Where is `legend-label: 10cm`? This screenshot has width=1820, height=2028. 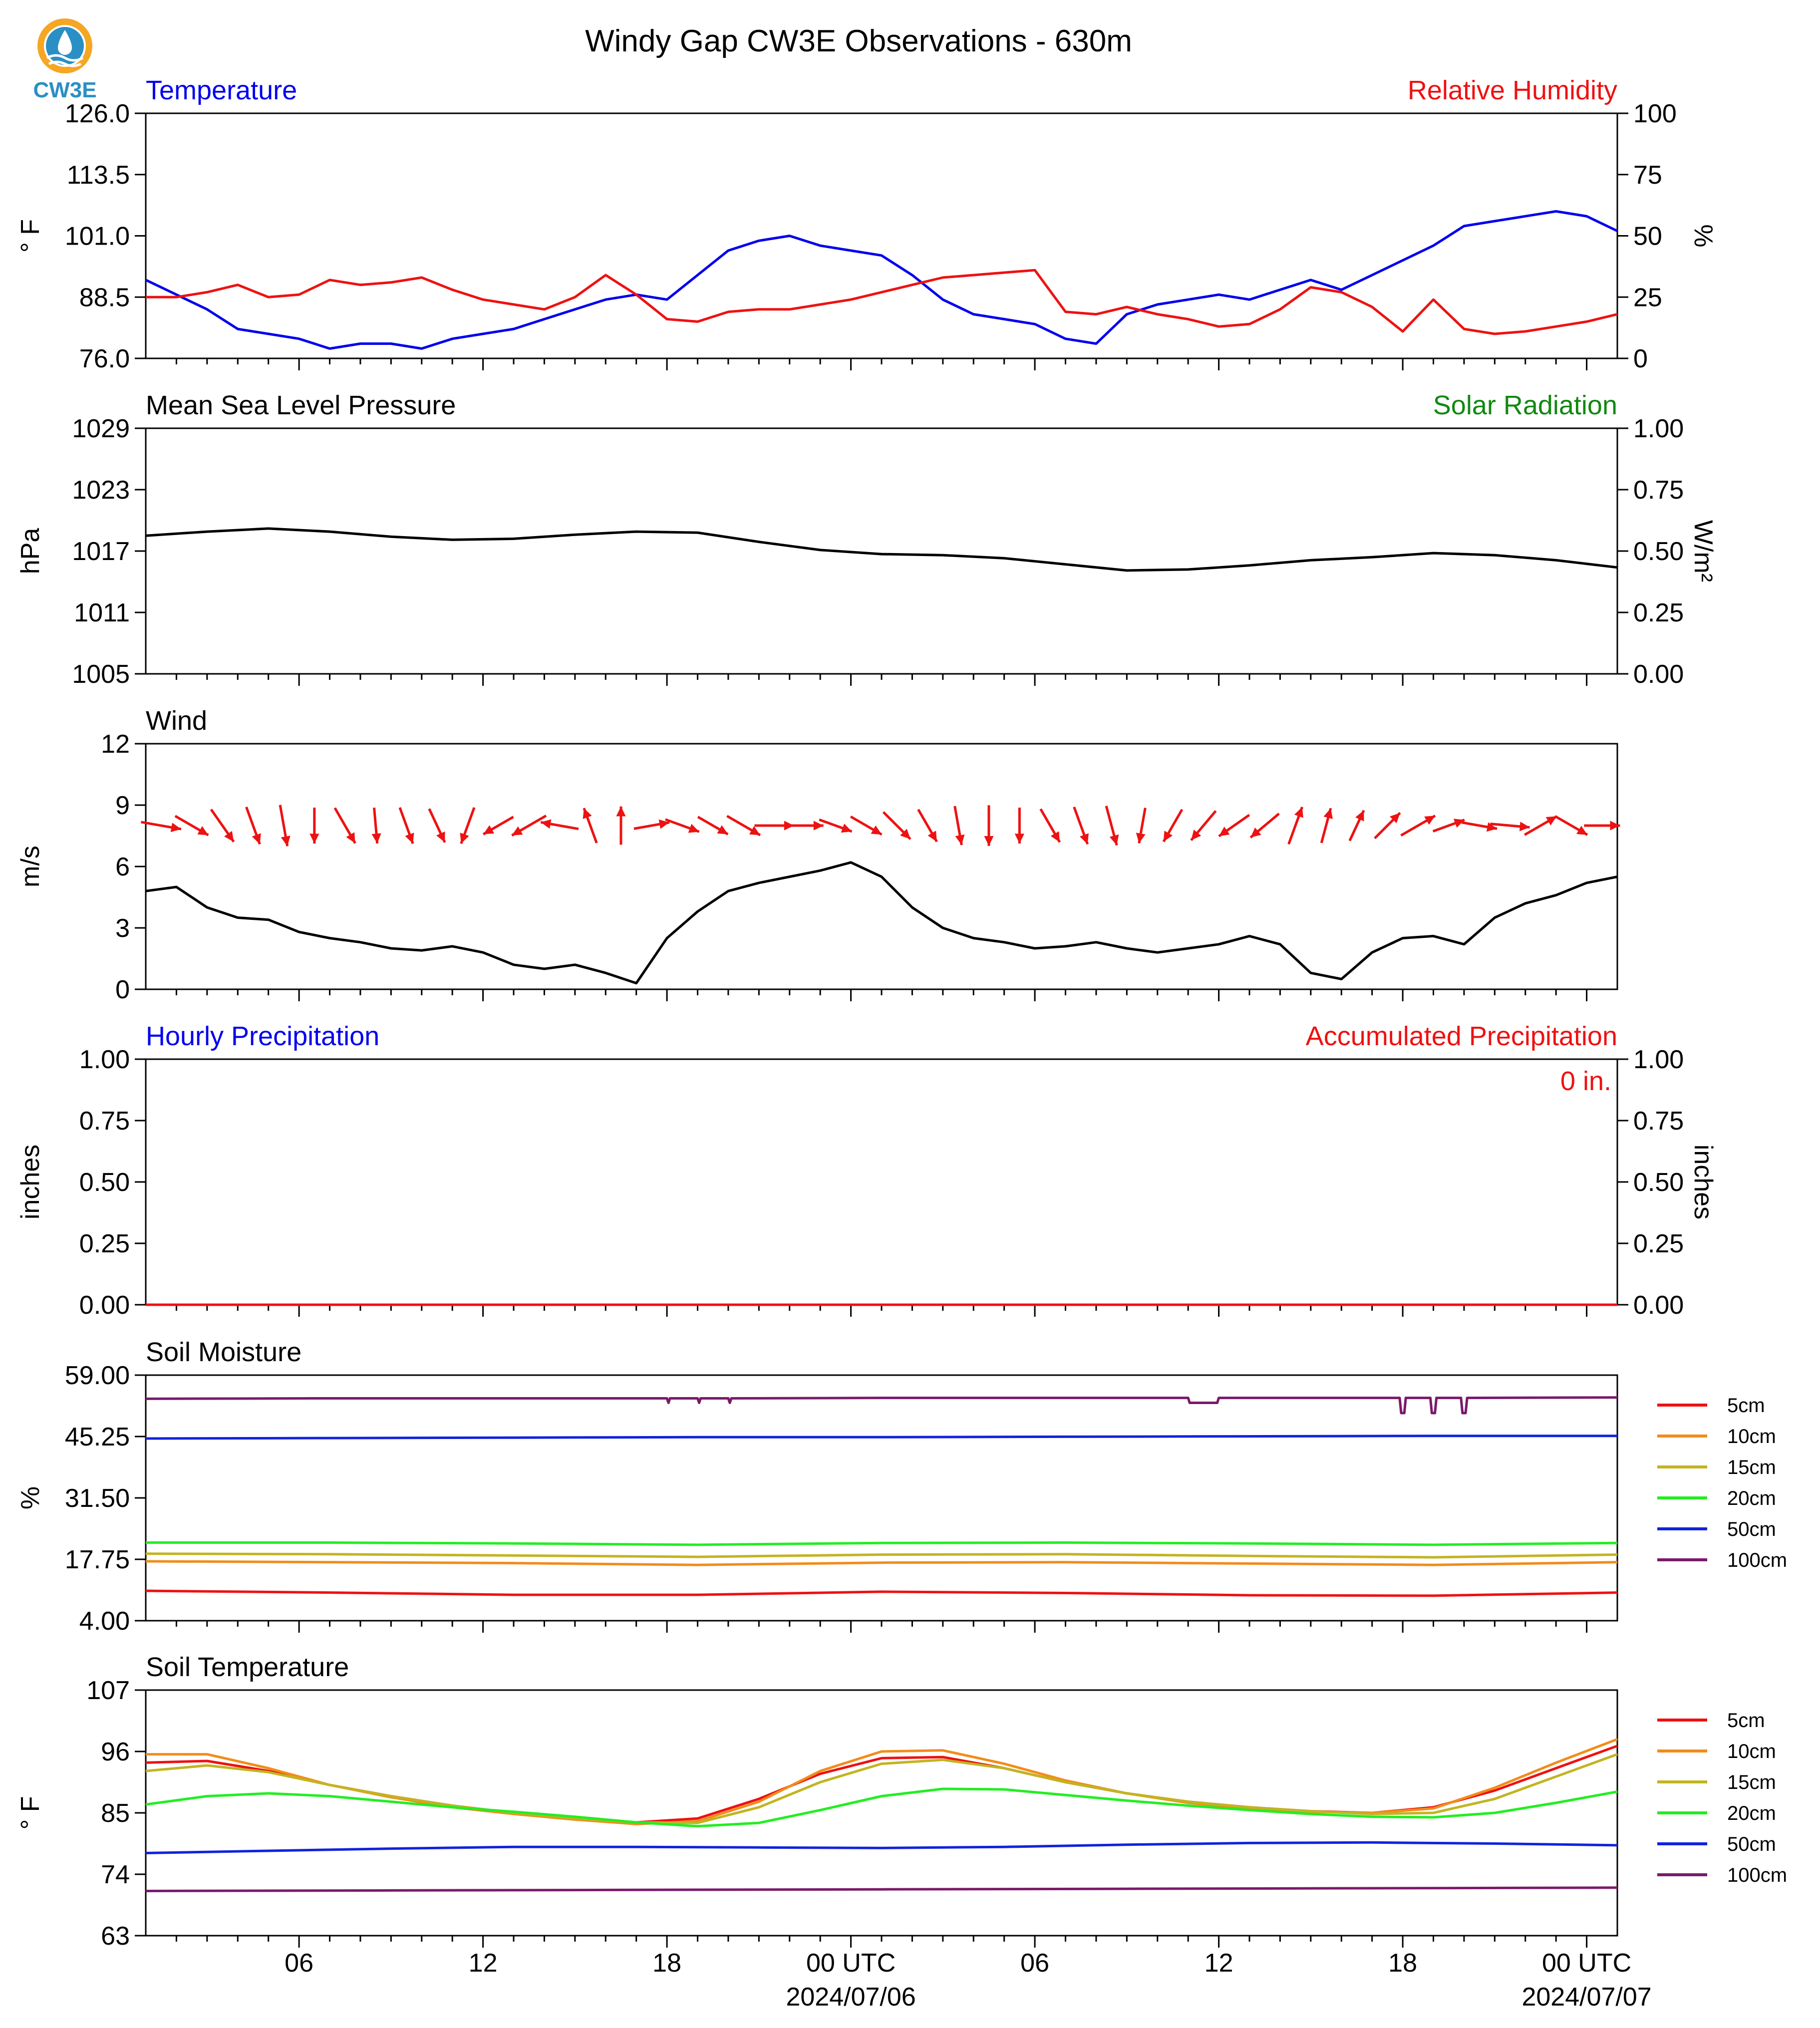 legend-label: 10cm is located at coordinates (1751, 1437).